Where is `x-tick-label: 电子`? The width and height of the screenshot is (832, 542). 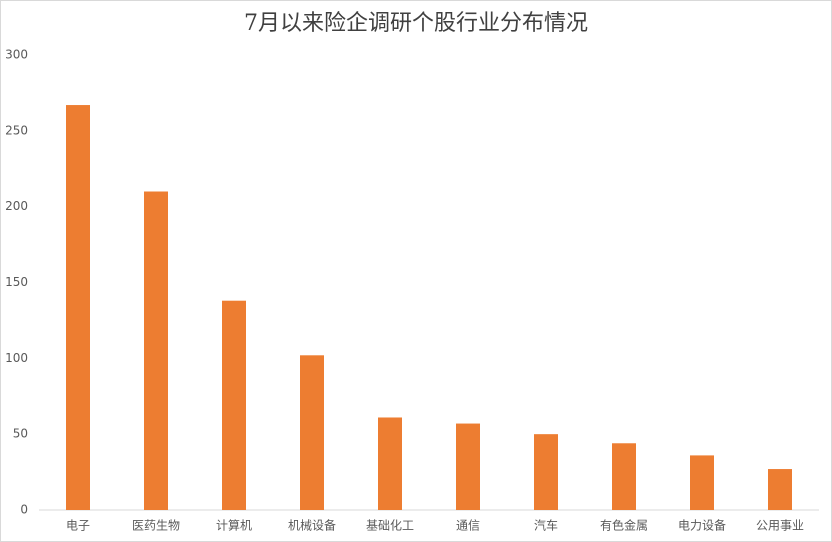 x-tick-label: 电子 is located at coordinates (78, 526).